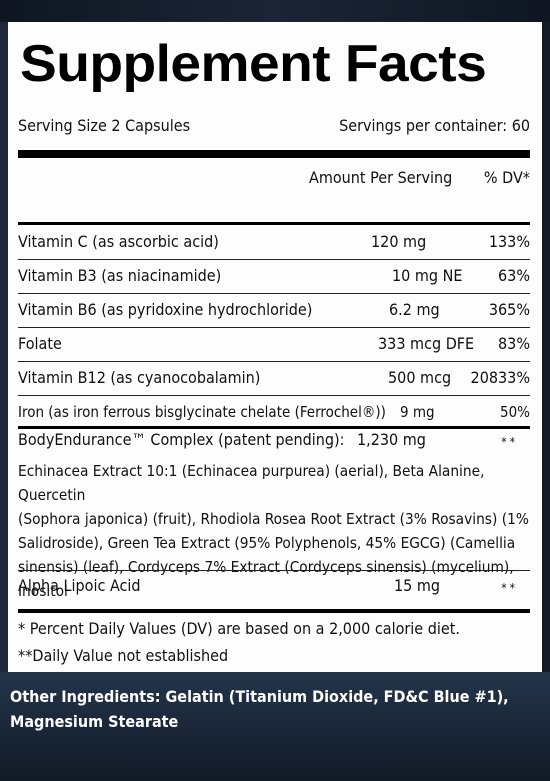 The height and width of the screenshot is (781, 550). Describe the element at coordinates (274, 427) in the screenshot. I see `section-divider` at that location.